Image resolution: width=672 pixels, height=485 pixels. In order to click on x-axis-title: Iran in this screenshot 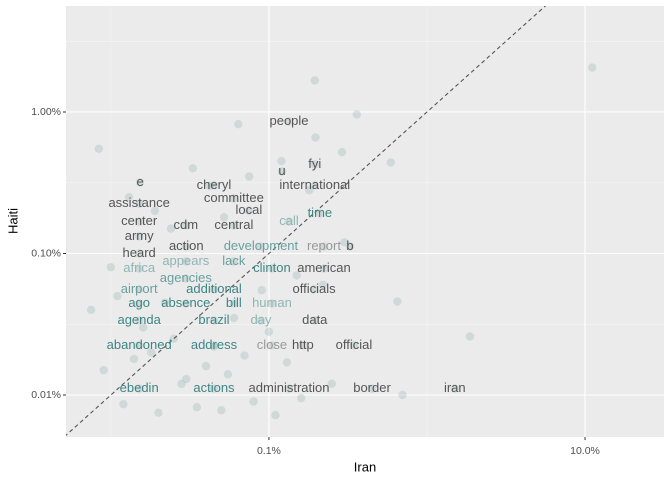, I will do `click(365, 466)`.